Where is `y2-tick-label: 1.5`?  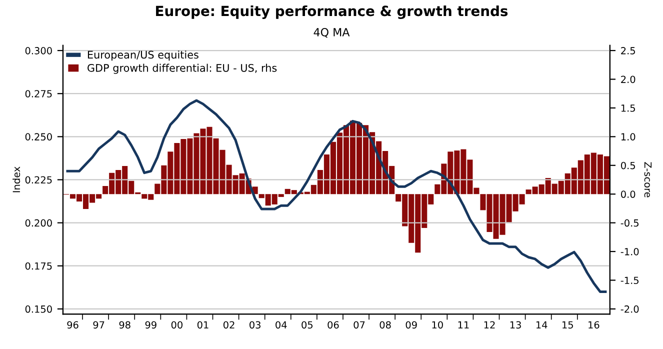 y2-tick-label: 1.5 is located at coordinates (628, 108).